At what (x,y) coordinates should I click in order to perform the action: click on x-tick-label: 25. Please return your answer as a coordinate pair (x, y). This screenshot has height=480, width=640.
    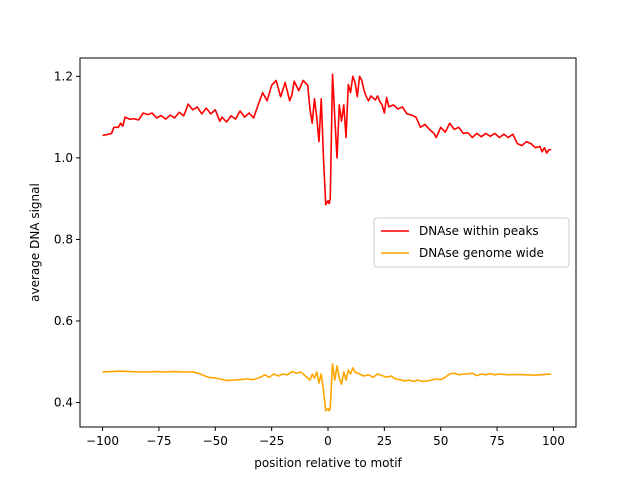
    Looking at the image, I should click on (384, 441).